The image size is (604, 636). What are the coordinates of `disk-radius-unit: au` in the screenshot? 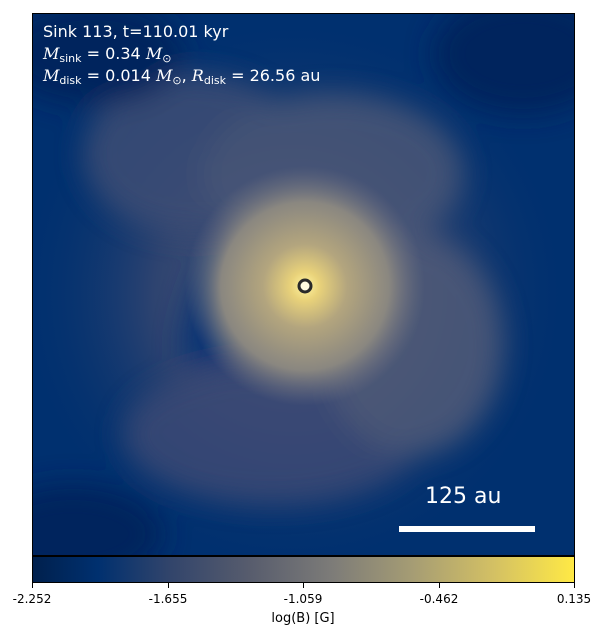 It's located at (310, 75).